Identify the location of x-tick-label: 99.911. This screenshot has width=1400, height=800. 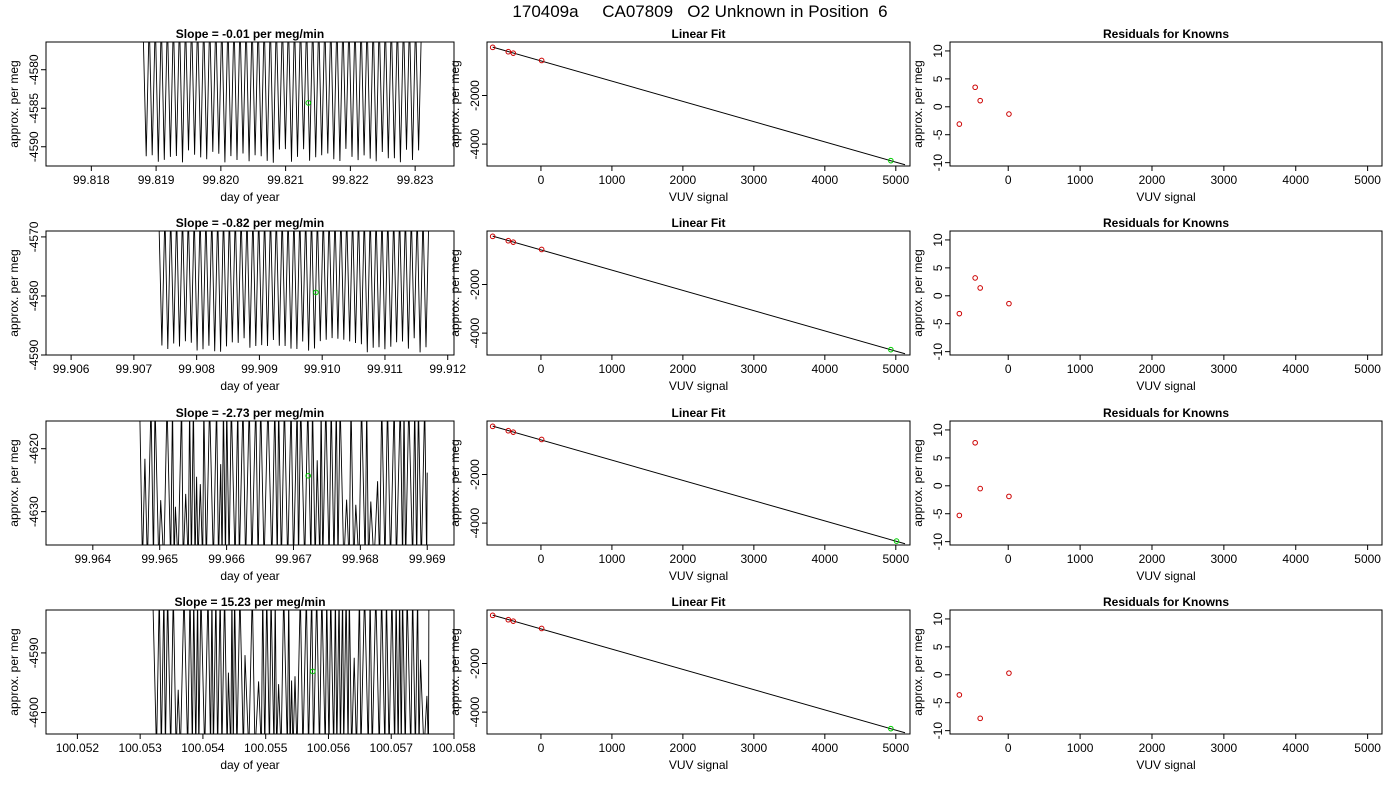
(385, 369).